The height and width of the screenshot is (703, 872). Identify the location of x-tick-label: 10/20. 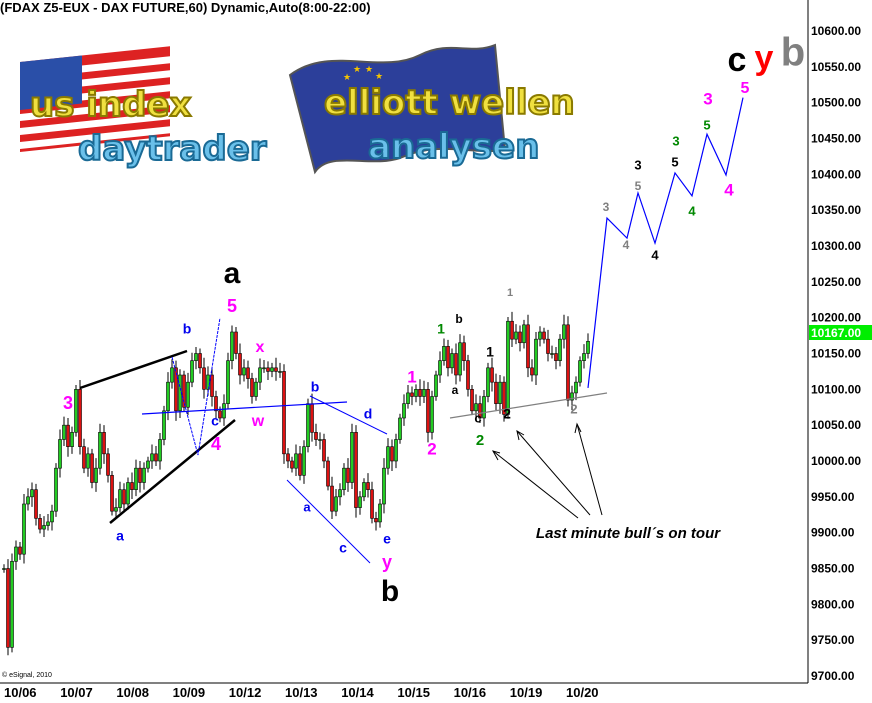
(582, 692).